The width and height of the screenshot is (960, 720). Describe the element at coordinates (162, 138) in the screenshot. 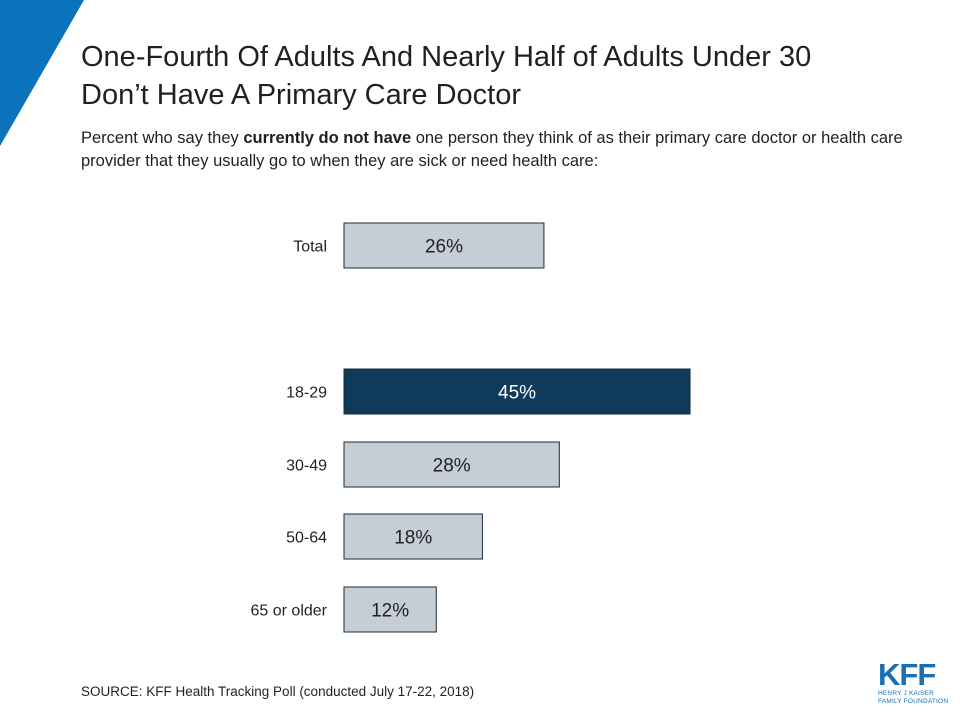

I see `subtitle-pre: Percent who say they` at that location.